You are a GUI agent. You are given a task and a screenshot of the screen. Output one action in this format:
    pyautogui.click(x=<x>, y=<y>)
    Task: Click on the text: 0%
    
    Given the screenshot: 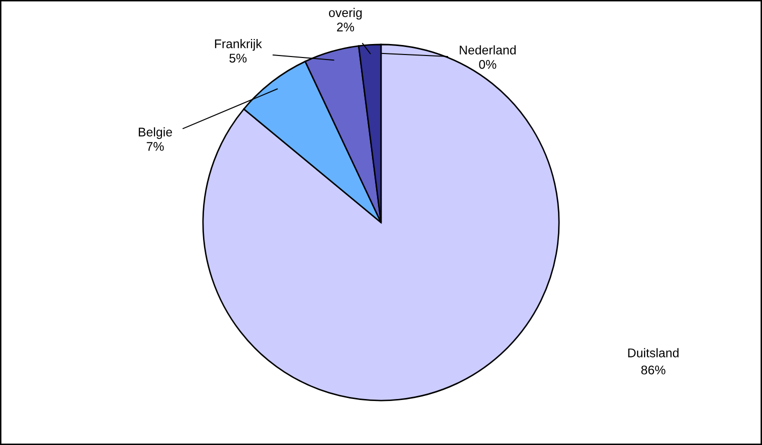 What is the action you would take?
    pyautogui.click(x=487, y=64)
    